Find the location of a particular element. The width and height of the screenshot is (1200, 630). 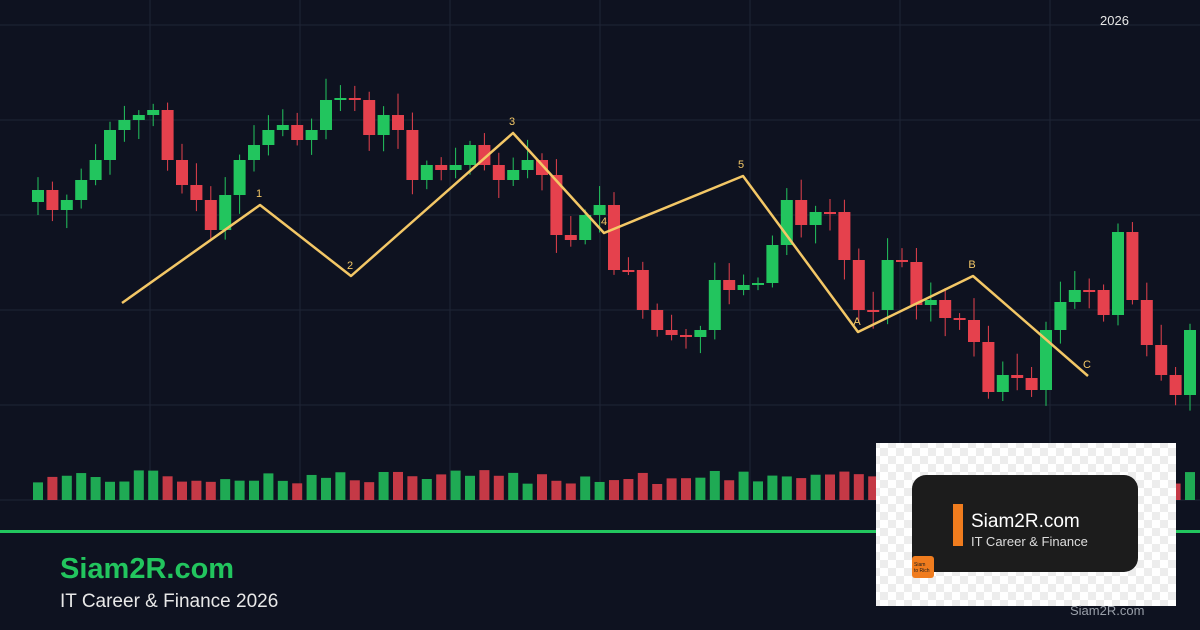

logo-title: Siam2R.com is located at coordinates (1025, 521).